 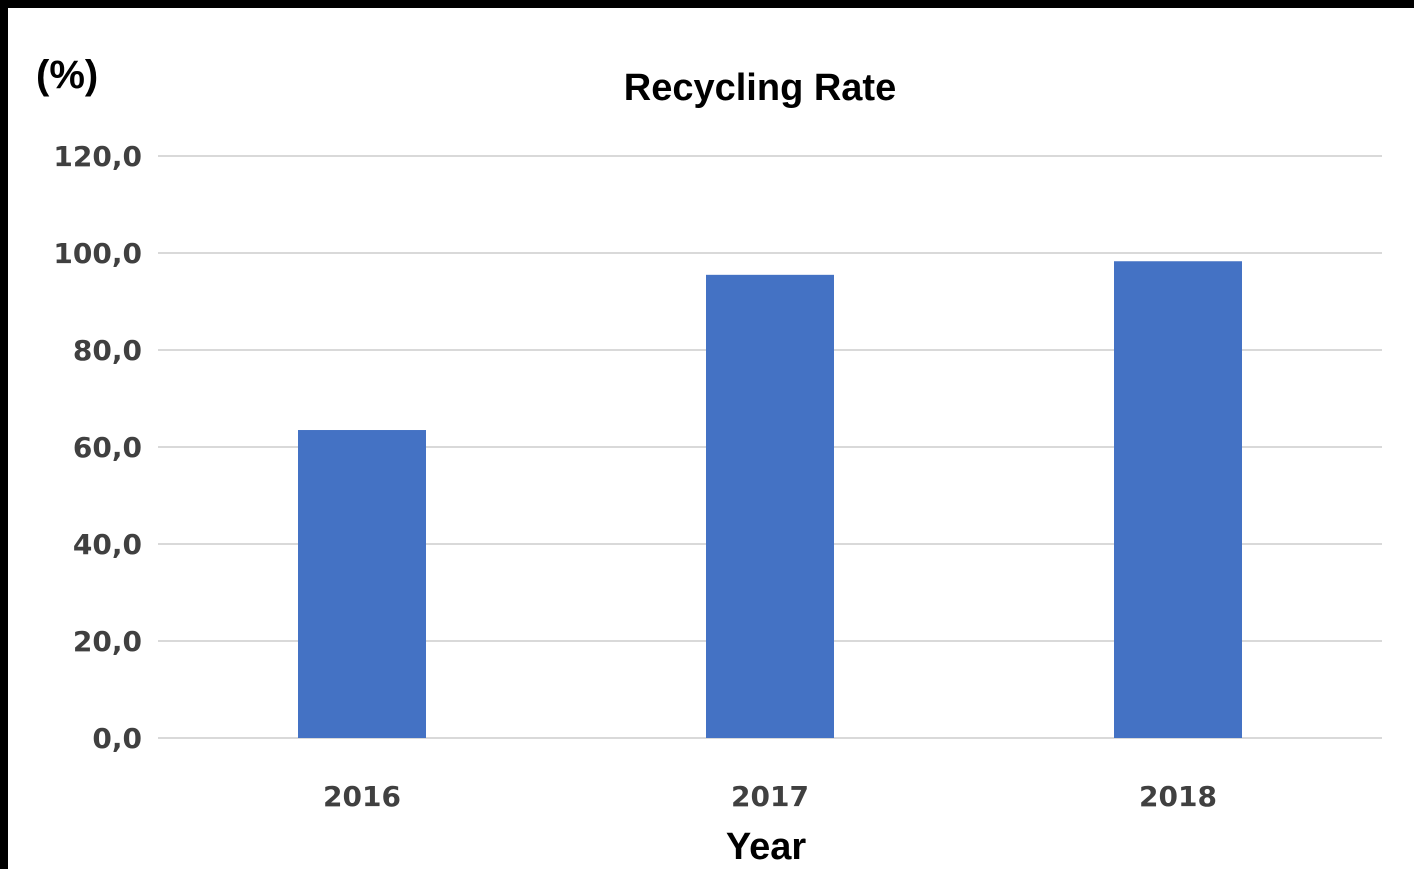 What do you see at coordinates (766, 847) in the screenshot?
I see `x-axis-title: Year` at bounding box center [766, 847].